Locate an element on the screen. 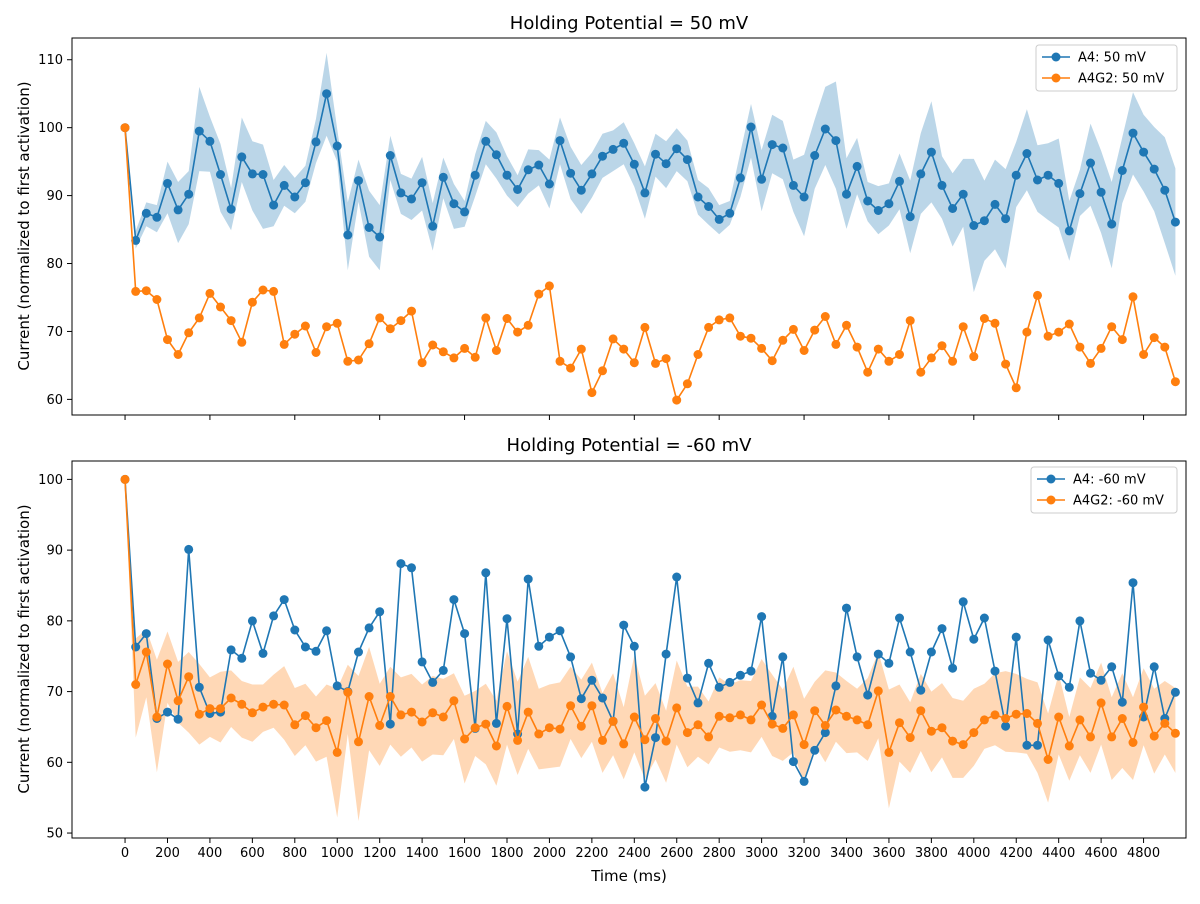  series-line-top-a4-50-mv is located at coordinates (650, 167).